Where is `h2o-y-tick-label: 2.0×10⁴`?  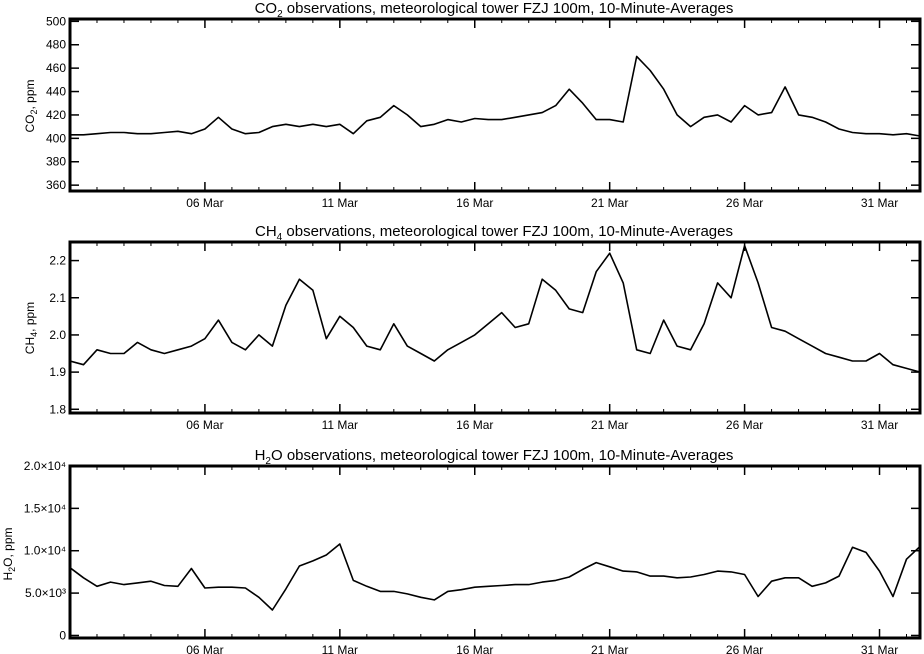 h2o-y-tick-label: 2.0×10⁴ is located at coordinates (45, 466).